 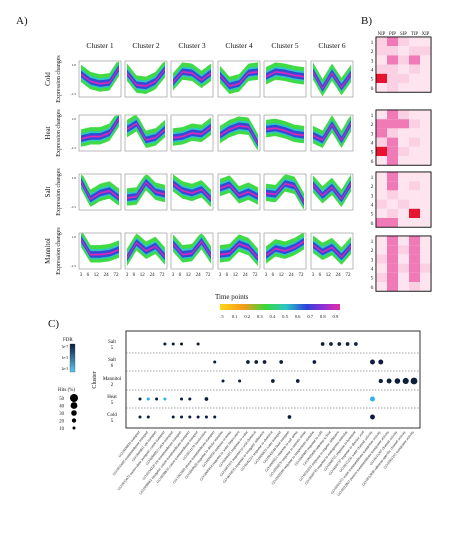 What do you see at coordinates (372, 178) in the screenshot?
I see `heatmap-row-label: 1` at bounding box center [372, 178].